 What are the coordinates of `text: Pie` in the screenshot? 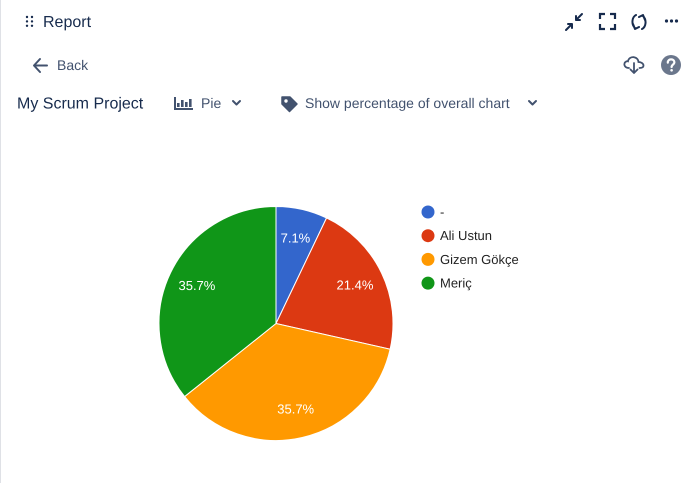 It's located at (211, 103).